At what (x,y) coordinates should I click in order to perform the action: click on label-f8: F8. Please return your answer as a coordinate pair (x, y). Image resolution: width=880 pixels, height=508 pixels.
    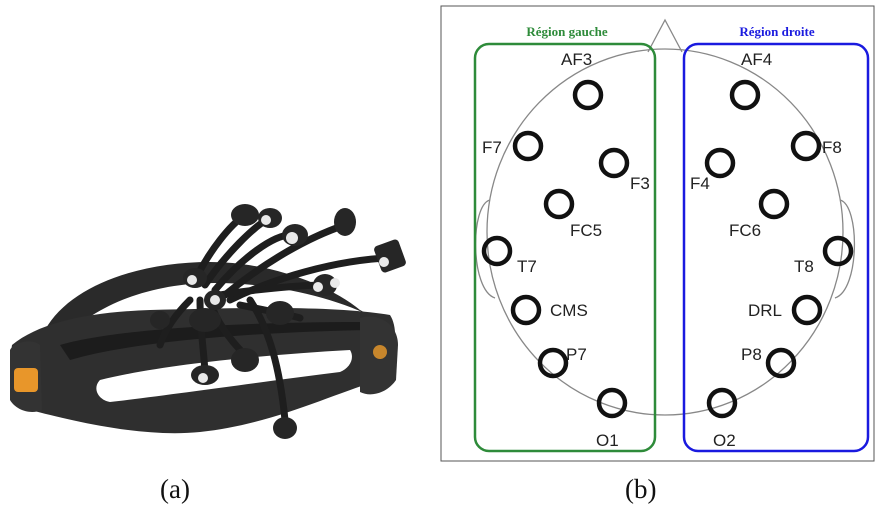
    Looking at the image, I should click on (832, 147).